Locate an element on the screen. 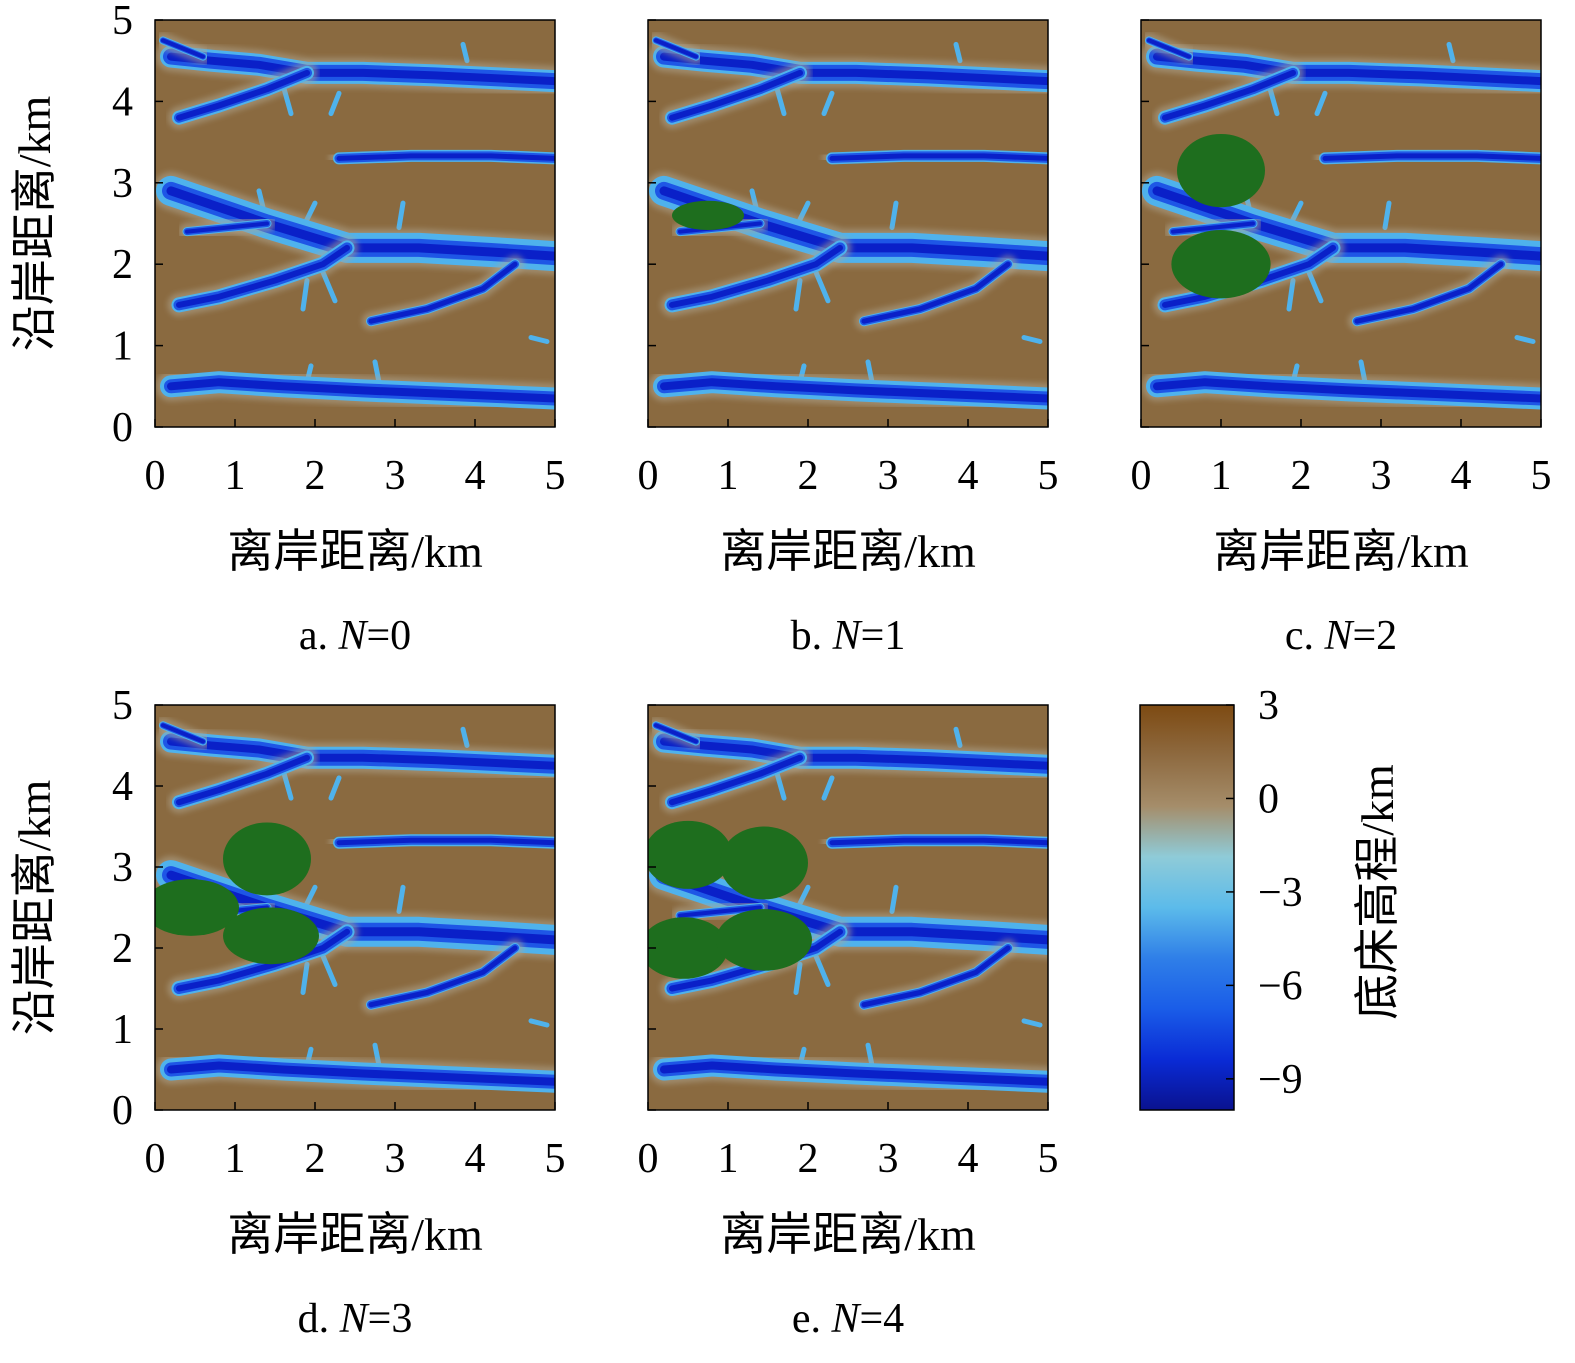 The width and height of the screenshot is (1575, 1363). y-tick-label: 3 is located at coordinates (122, 868).